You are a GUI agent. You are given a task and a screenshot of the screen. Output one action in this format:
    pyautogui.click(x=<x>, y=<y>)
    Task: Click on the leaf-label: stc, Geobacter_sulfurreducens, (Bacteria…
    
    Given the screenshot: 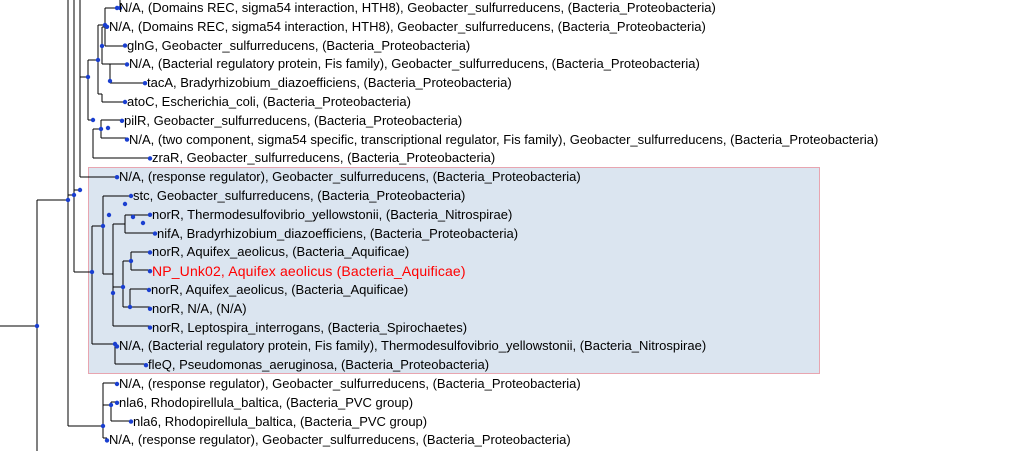 What is the action you would take?
    pyautogui.click(x=299, y=195)
    